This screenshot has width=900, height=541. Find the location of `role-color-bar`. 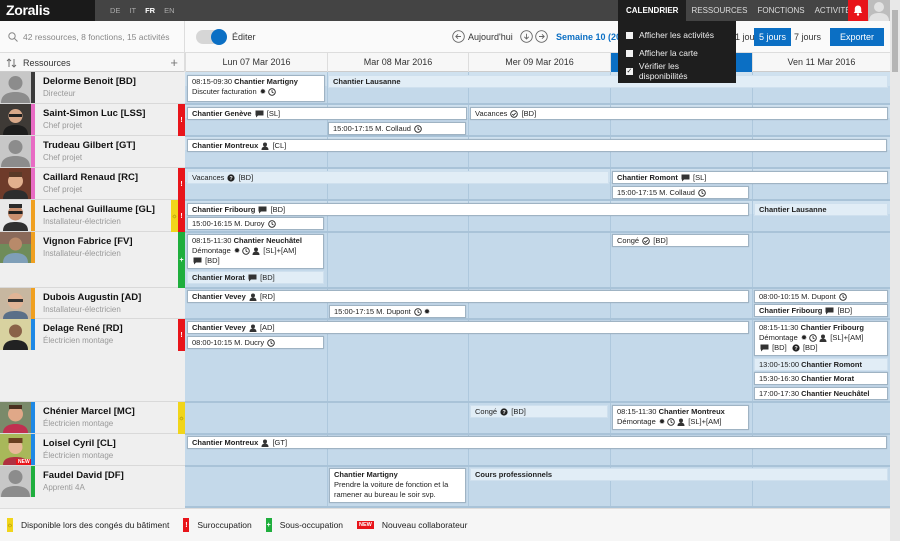

role-color-bar is located at coordinates (33, 151).